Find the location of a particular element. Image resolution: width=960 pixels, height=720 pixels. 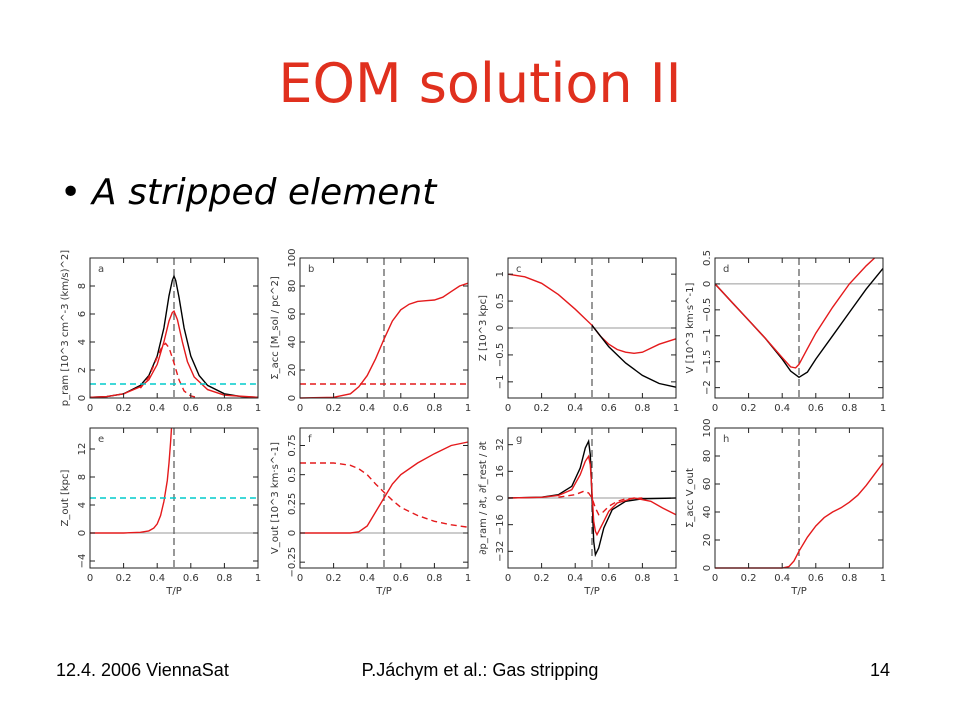

y-tick-label: 4 is located at coordinates (82, 342).